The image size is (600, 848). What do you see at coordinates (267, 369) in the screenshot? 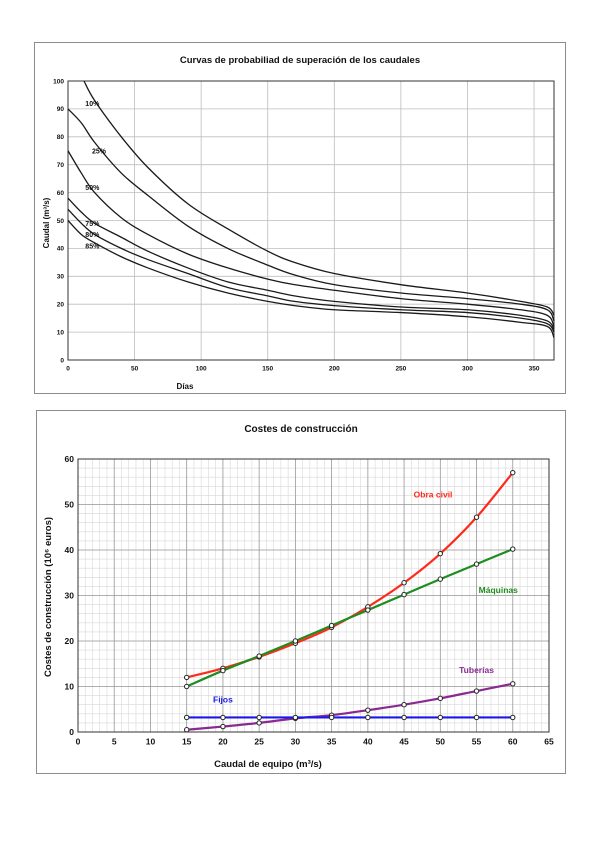
I see `x-tick-label: 150` at bounding box center [267, 369].